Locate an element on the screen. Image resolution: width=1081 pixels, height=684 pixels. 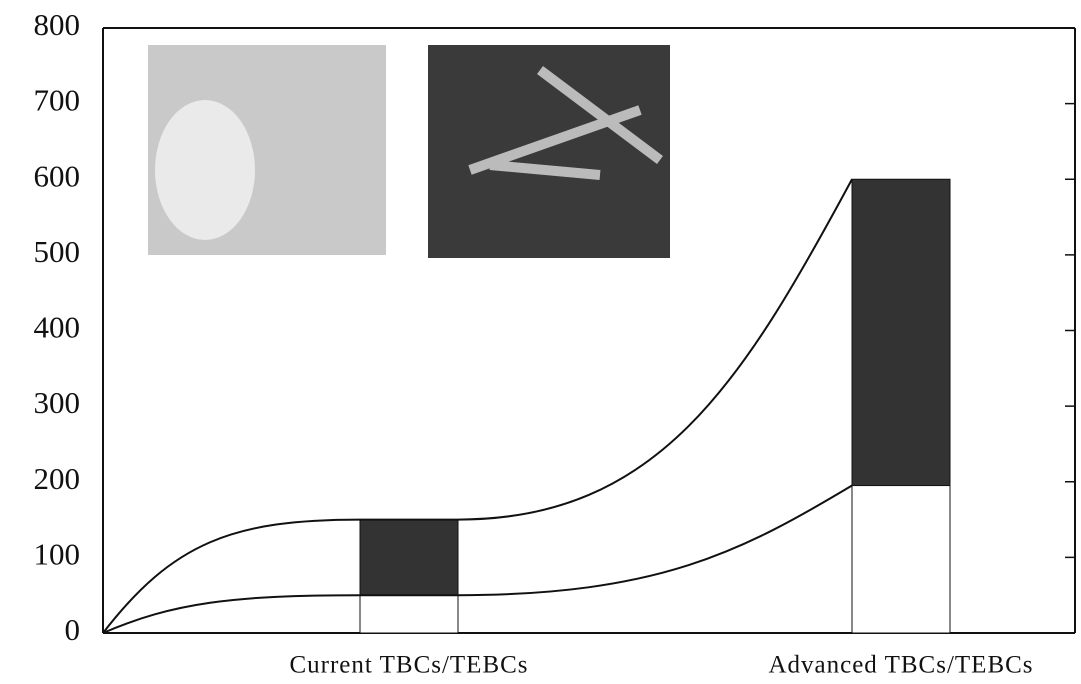
y-tick-label: 0 is located at coordinates (73, 629).